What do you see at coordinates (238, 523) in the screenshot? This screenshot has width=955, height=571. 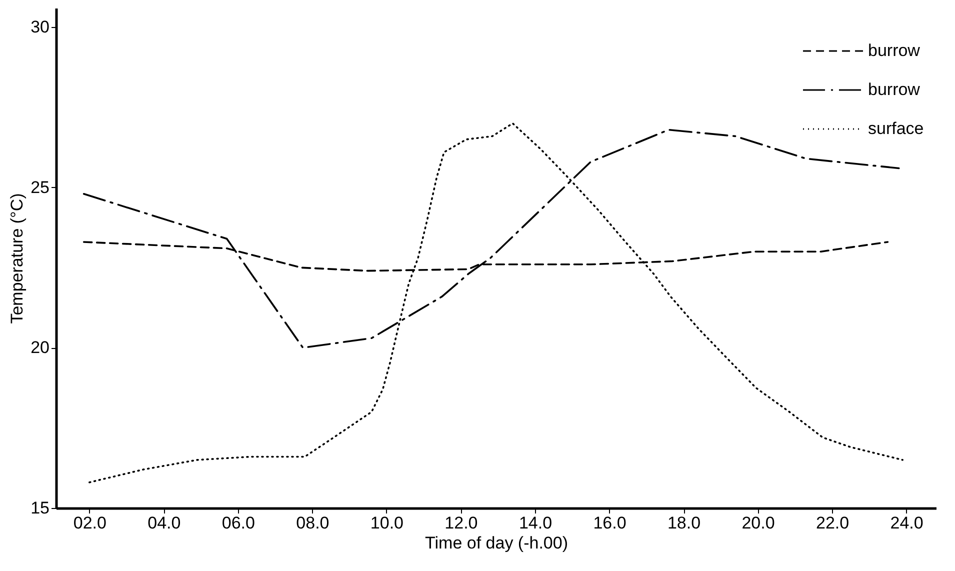 I see `x-tick-label: 06.0` at bounding box center [238, 523].